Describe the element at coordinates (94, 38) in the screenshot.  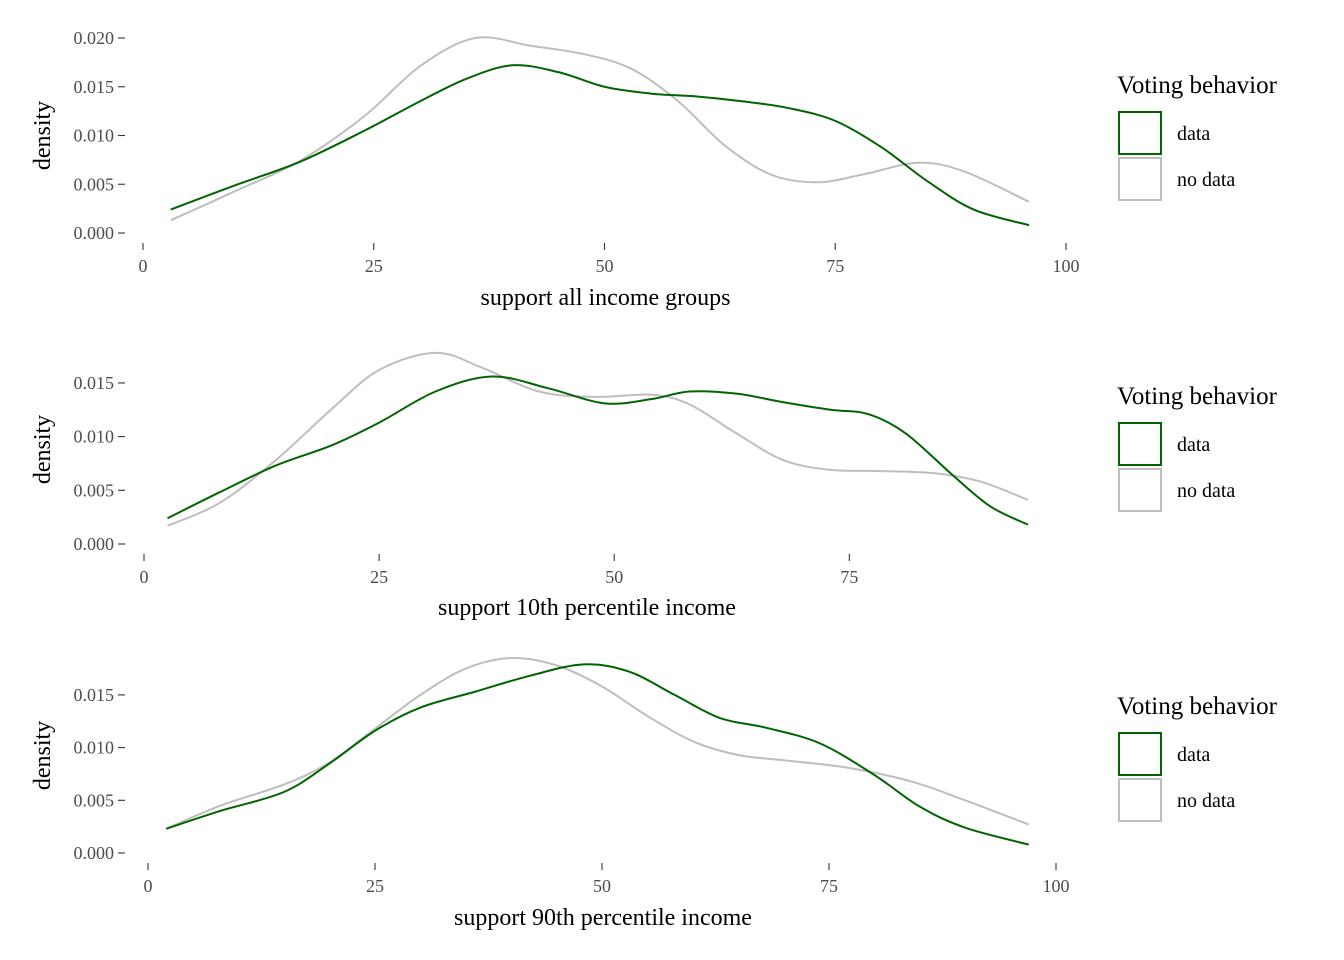
I see `y-tick-label: 0.020` at that location.